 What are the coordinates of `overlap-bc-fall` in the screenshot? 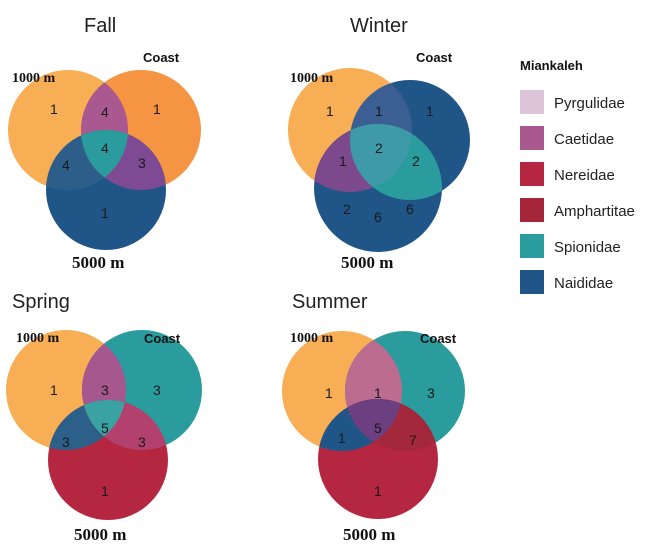 It's located at (123, 160).